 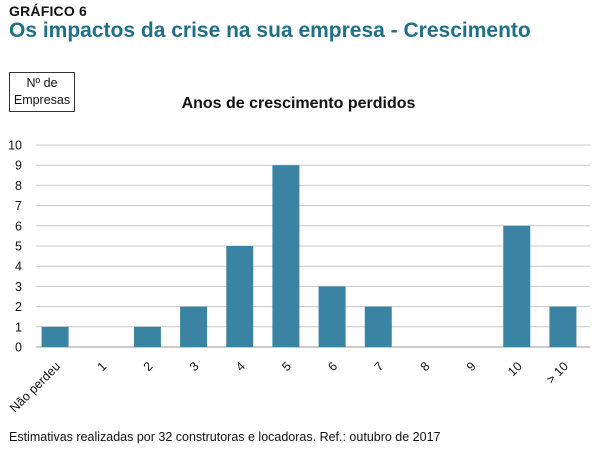 What do you see at coordinates (515, 369) in the screenshot?
I see `x-tick-label: 10` at bounding box center [515, 369].